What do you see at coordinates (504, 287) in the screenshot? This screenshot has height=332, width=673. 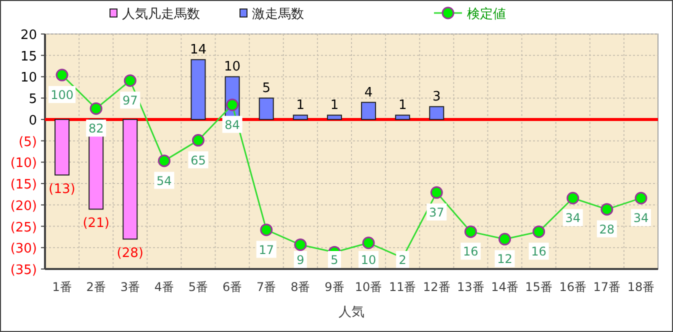 I see `x-tick-label: 14番` at bounding box center [504, 287].